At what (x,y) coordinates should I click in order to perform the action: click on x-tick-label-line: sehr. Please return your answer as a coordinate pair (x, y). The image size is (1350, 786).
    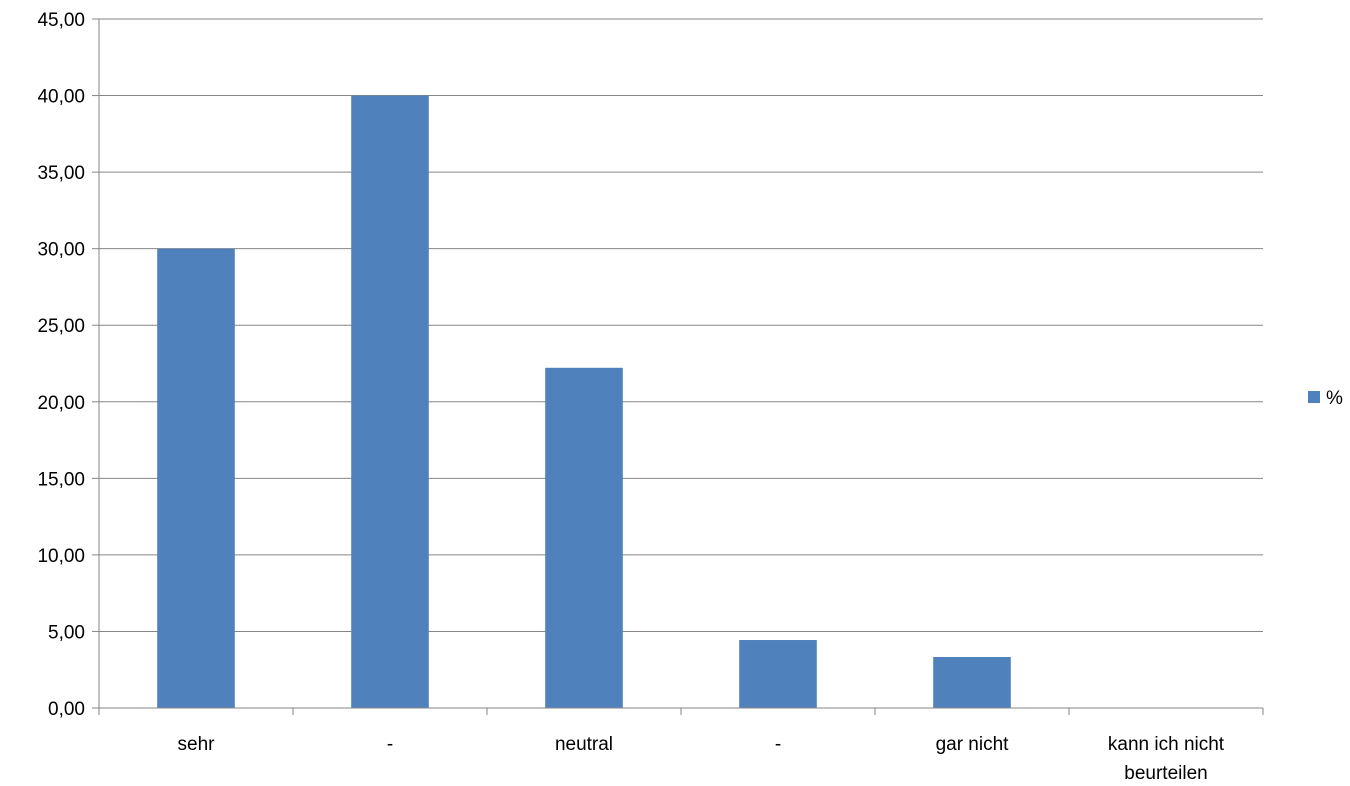
    Looking at the image, I should click on (197, 744).